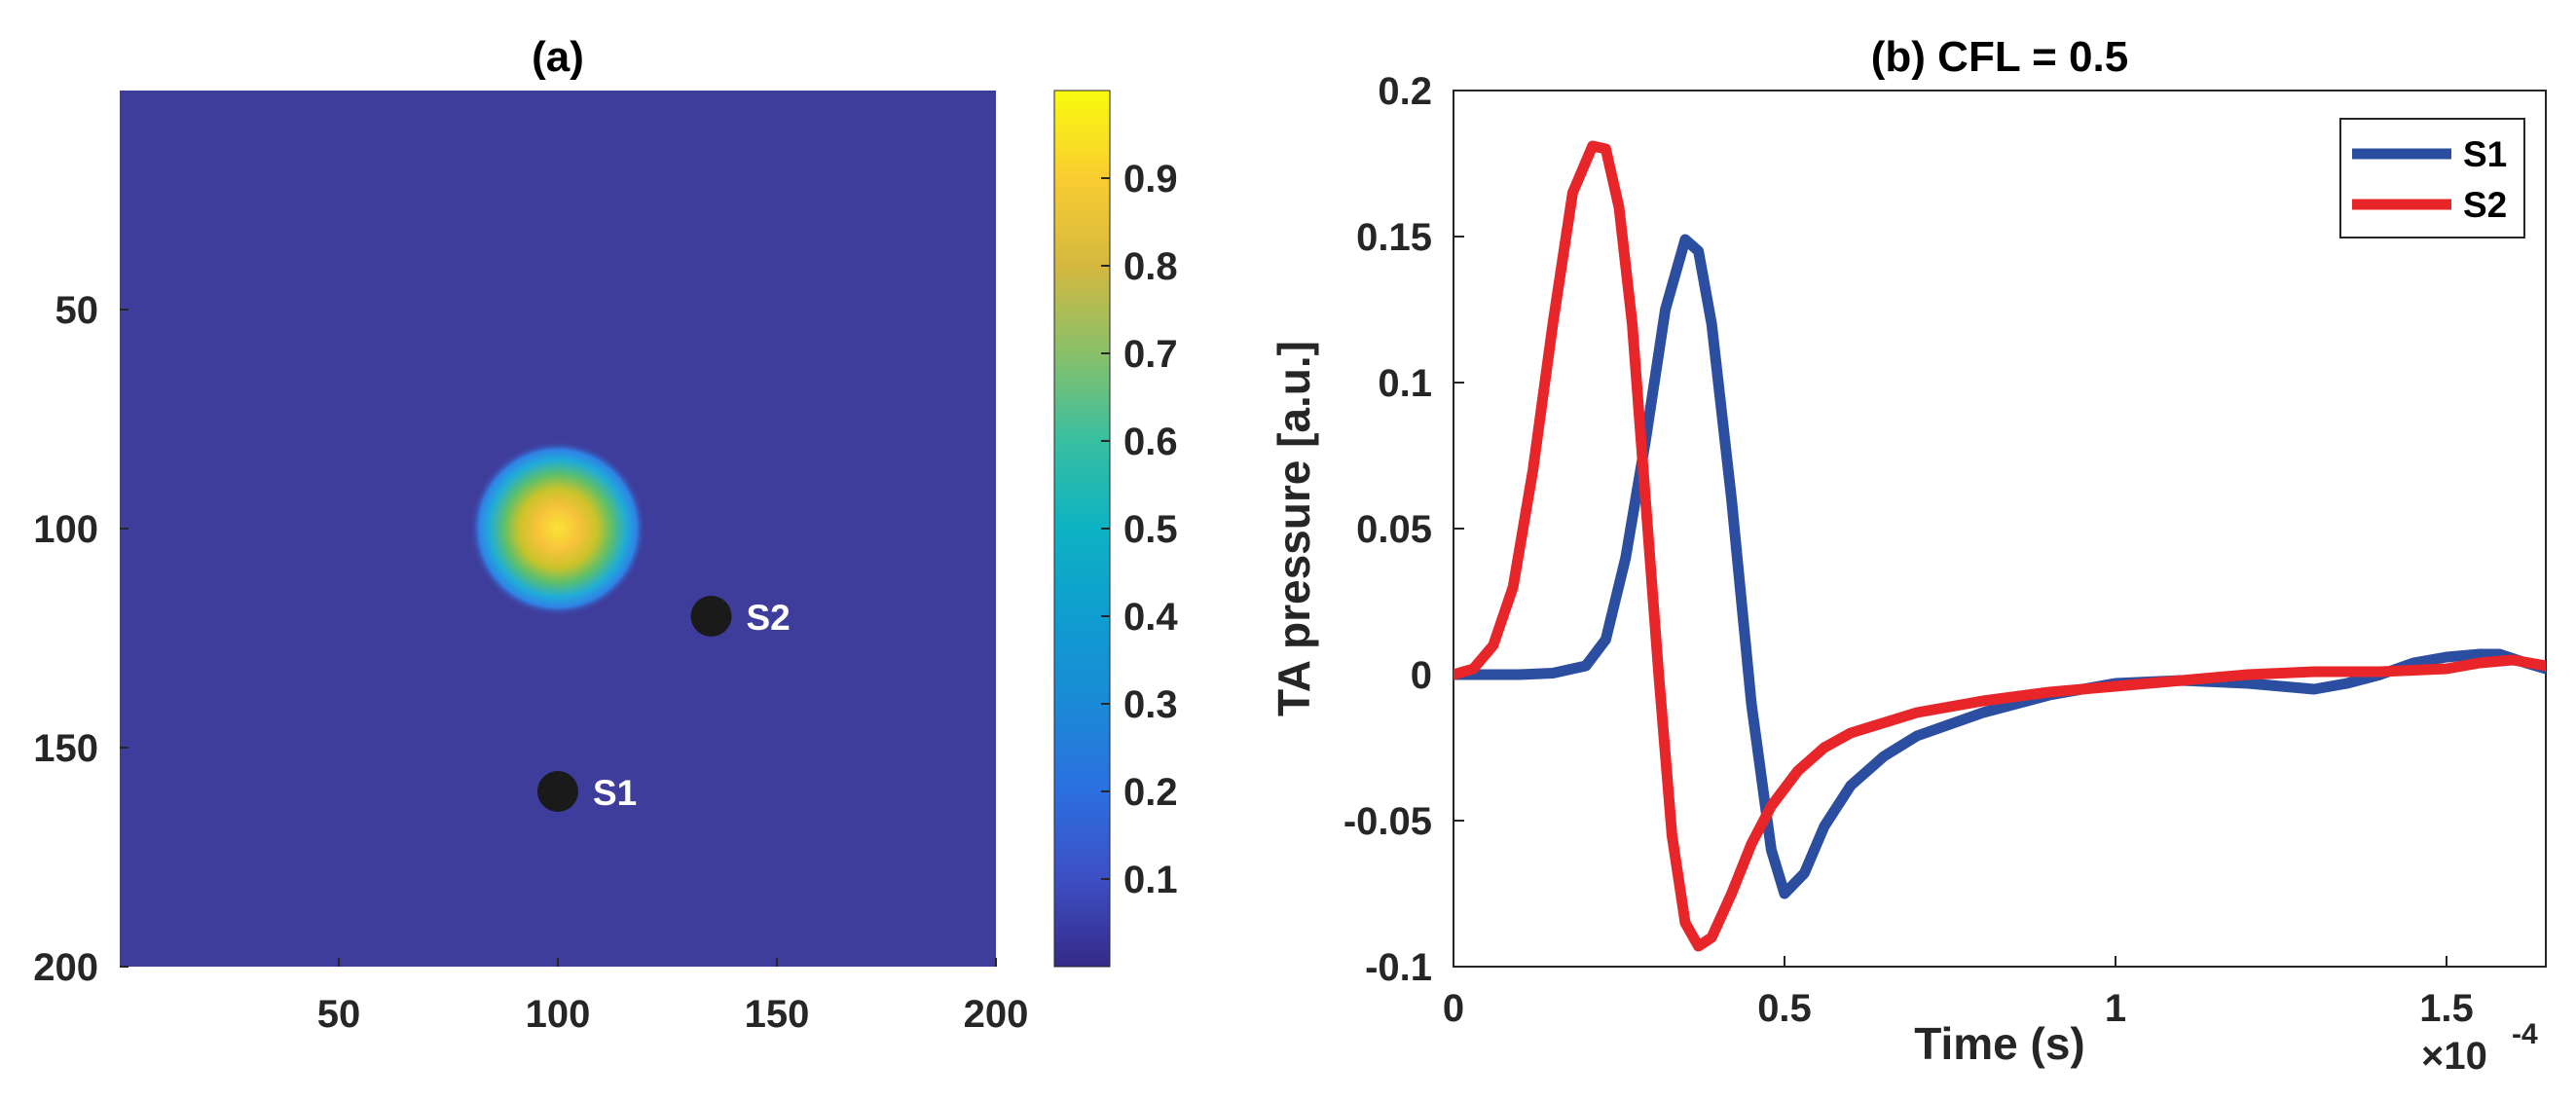 This screenshot has width=2576, height=1100. Describe the element at coordinates (1405, 383) in the screenshot. I see `line-y-tick-label: 0.1` at that location.